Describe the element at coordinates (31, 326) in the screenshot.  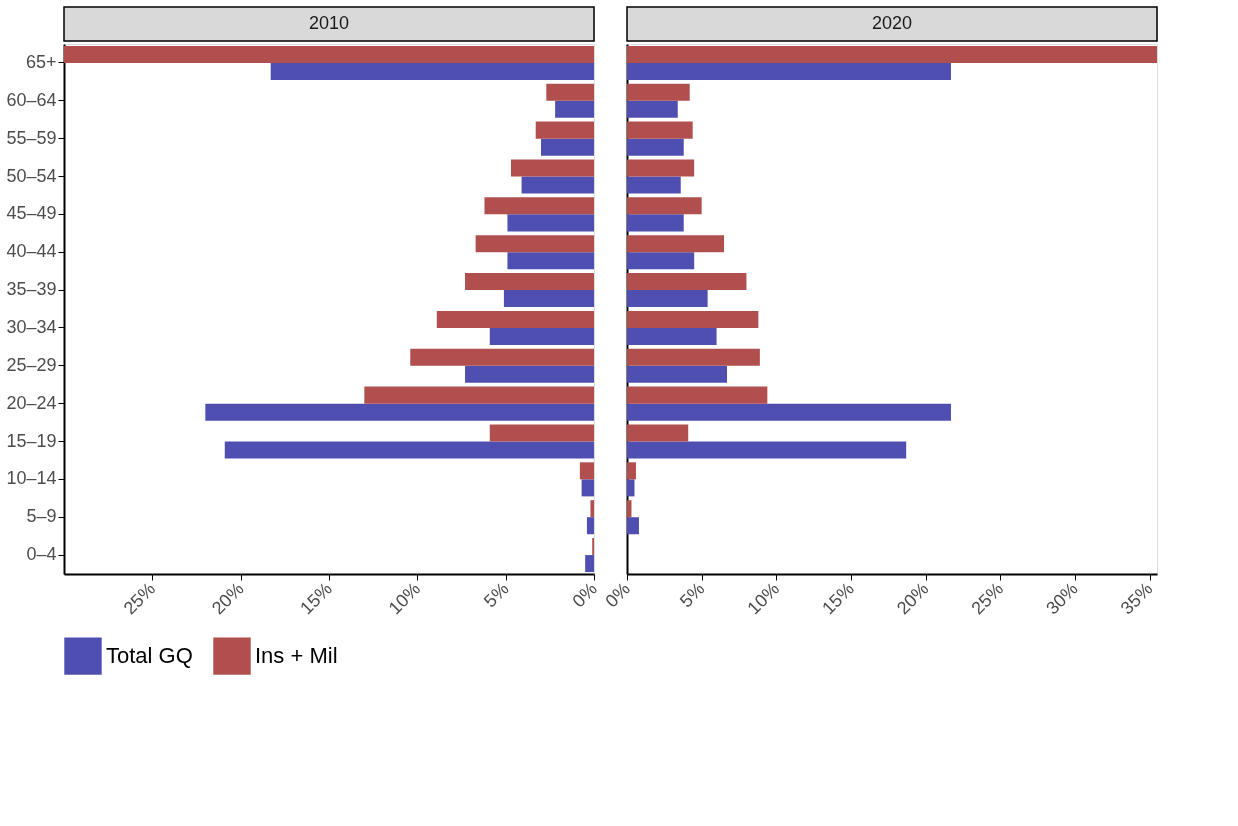
I see `y-tick-label: 30–34` at that location.